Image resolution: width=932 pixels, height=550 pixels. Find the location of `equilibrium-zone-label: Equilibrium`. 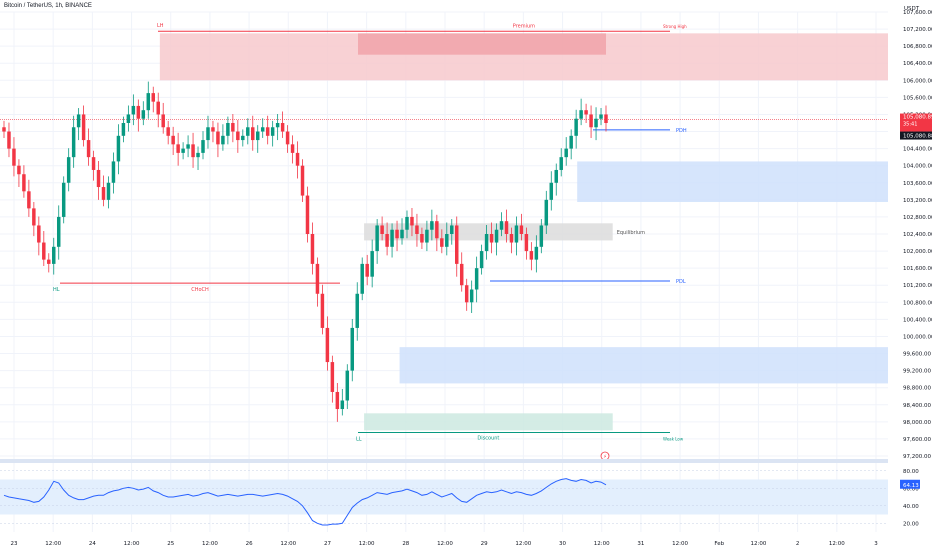

equilibrium-zone-label: Equilibrium is located at coordinates (631, 233).